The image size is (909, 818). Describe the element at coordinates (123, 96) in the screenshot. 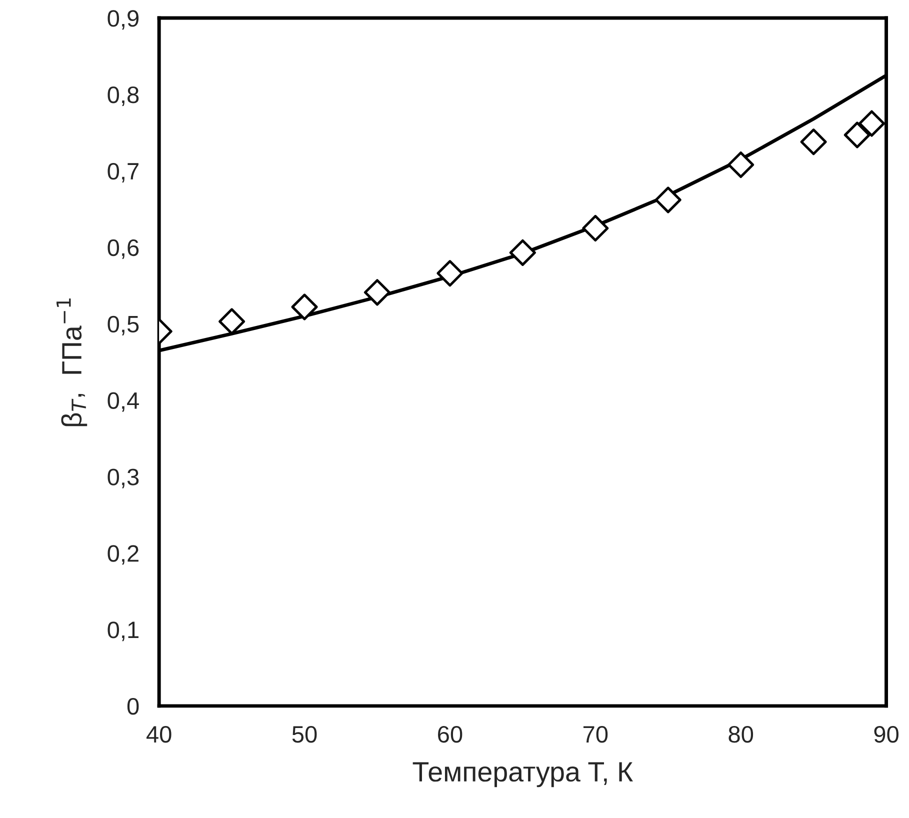

I see `y-tick-label: 0,8` at that location.